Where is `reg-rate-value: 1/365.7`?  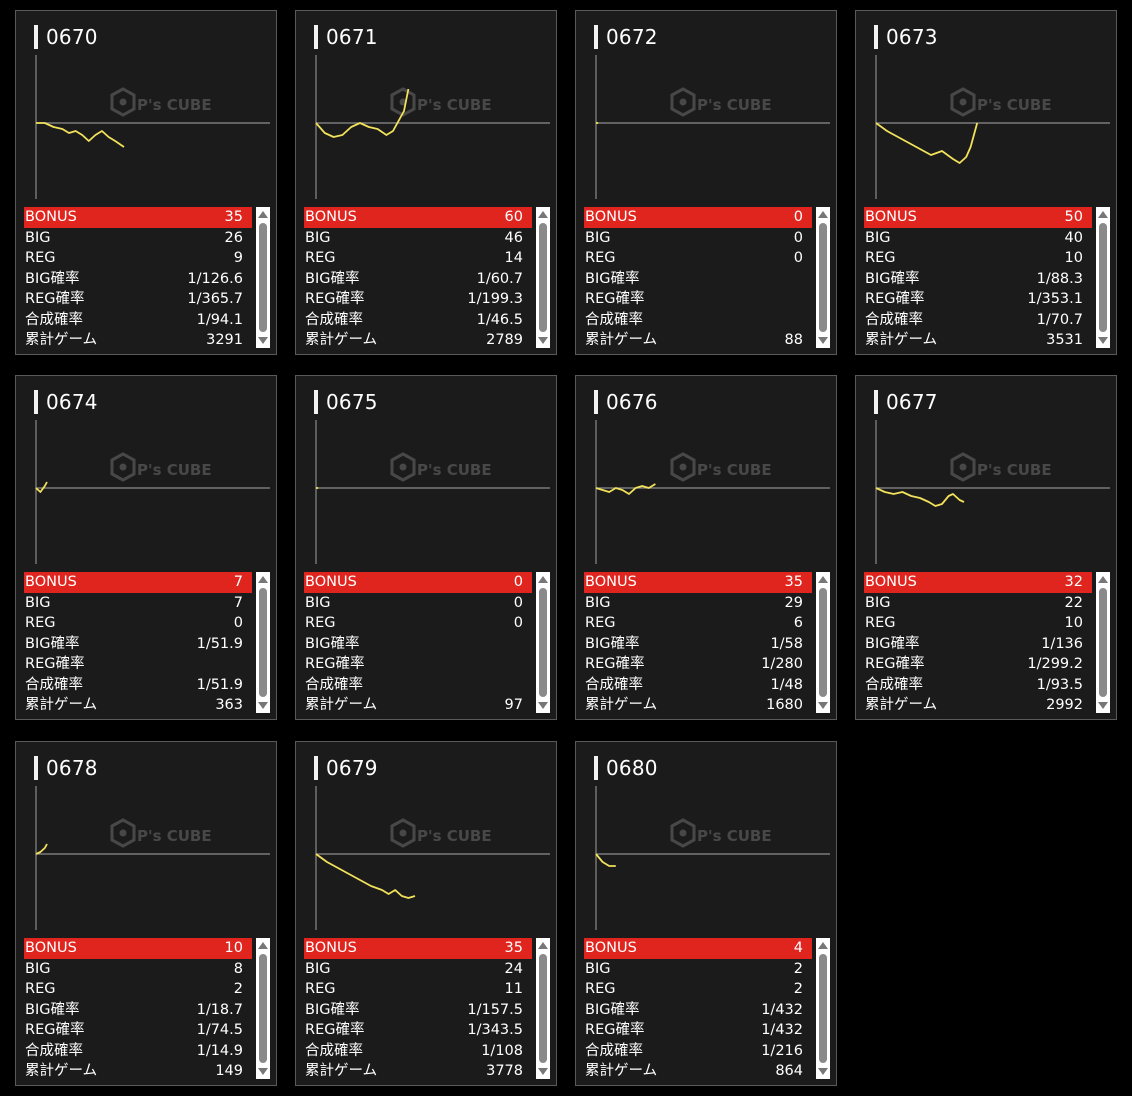 reg-rate-value: 1/365.7 is located at coordinates (215, 299).